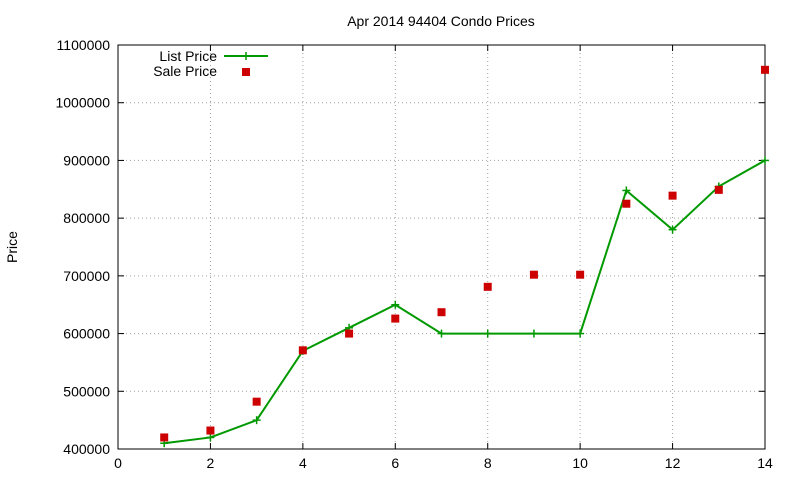  What do you see at coordinates (86, 276) in the screenshot?
I see `y-tick-label: 700000` at bounding box center [86, 276].